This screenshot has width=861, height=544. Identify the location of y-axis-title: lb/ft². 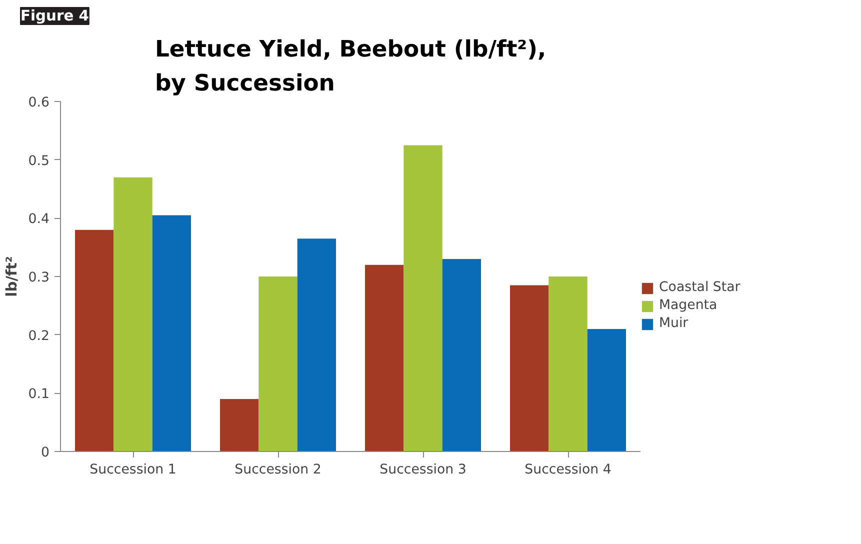
(11, 276).